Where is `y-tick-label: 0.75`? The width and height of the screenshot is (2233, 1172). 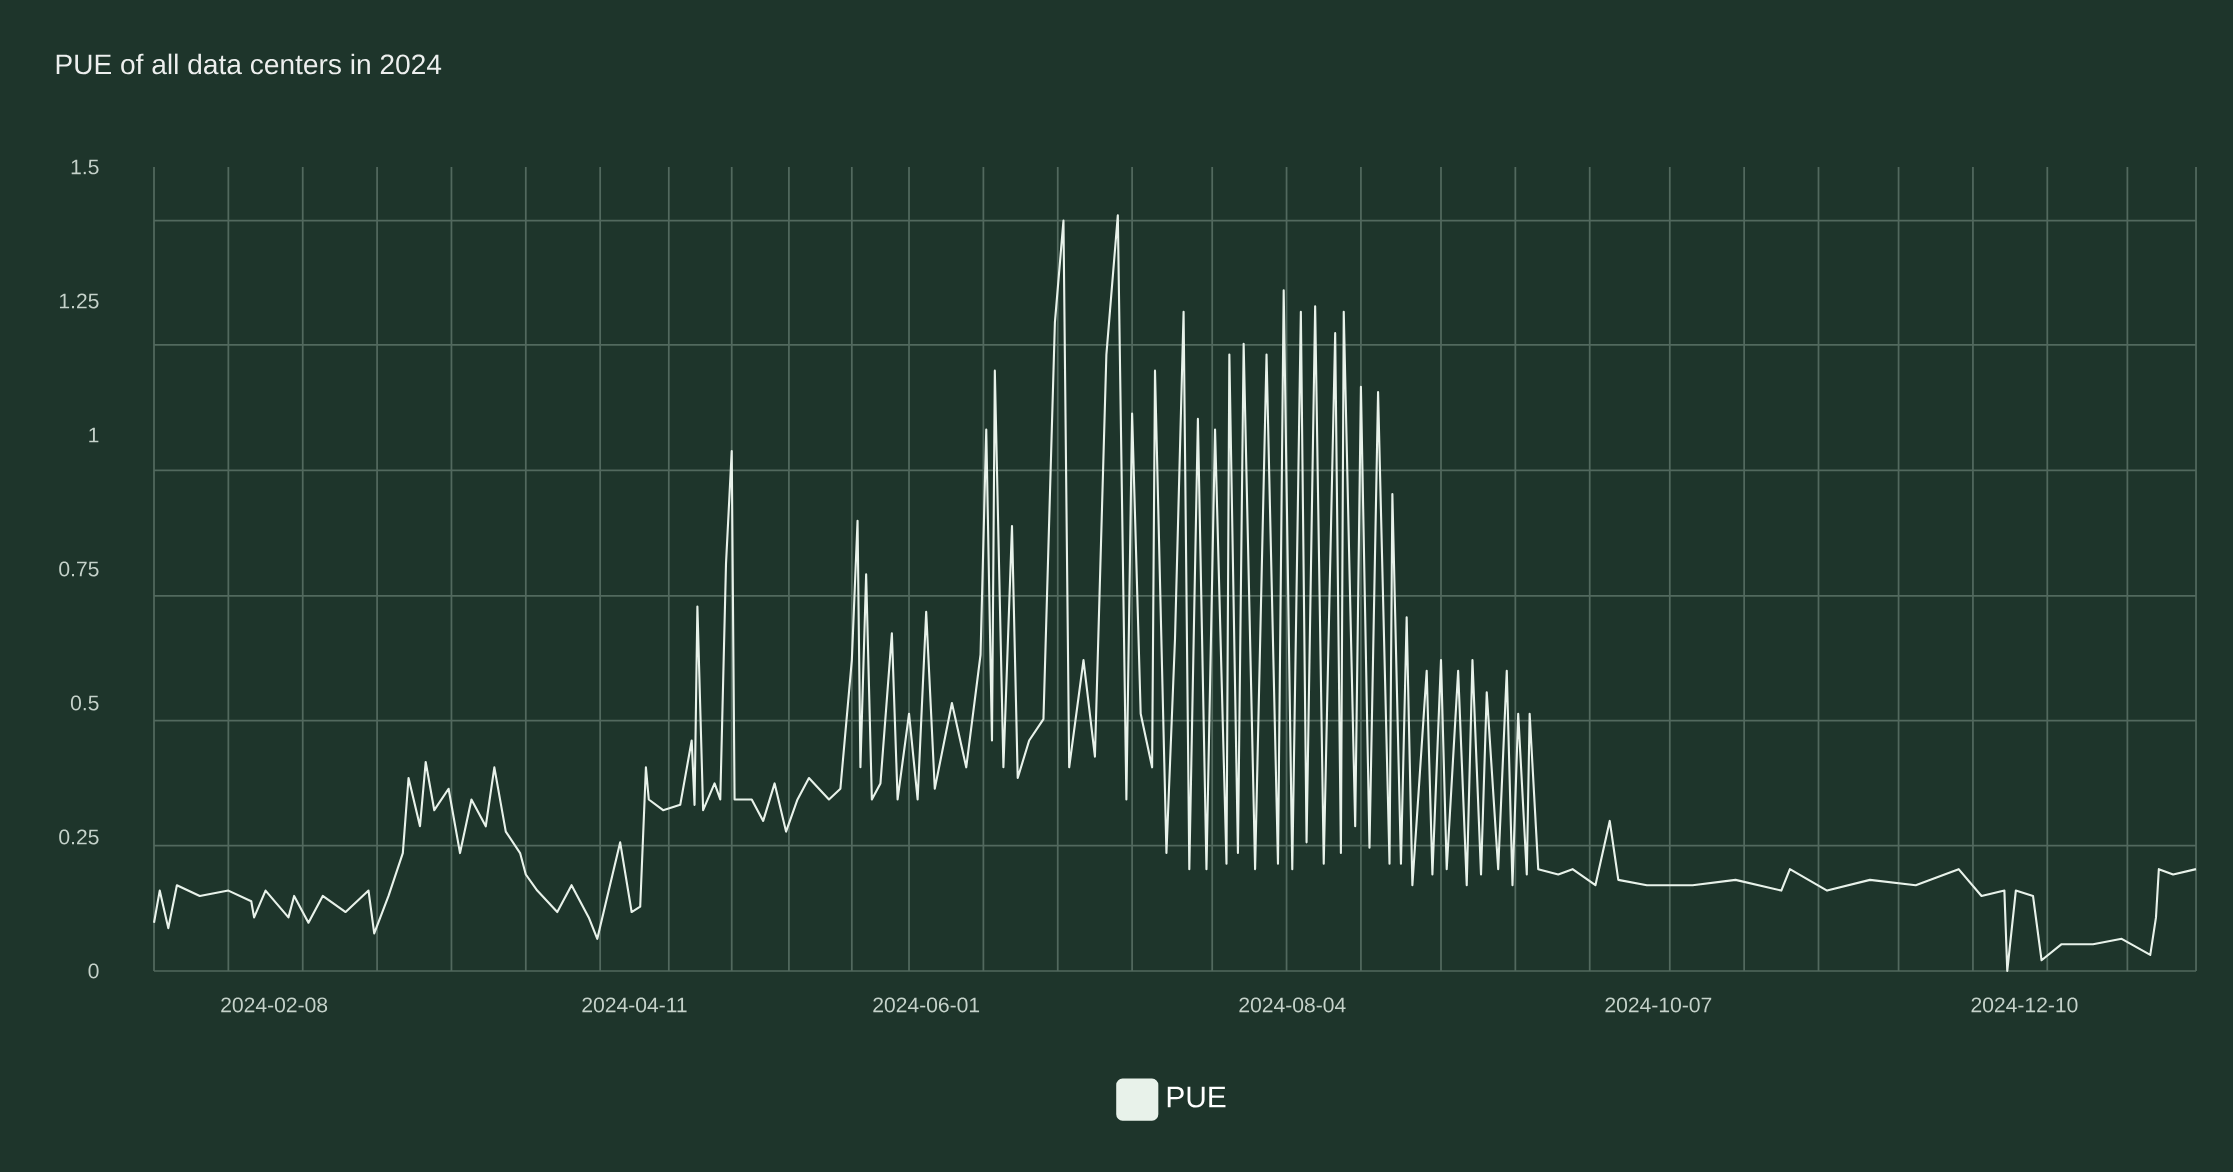 y-tick-label: 0.75 is located at coordinates (79, 569).